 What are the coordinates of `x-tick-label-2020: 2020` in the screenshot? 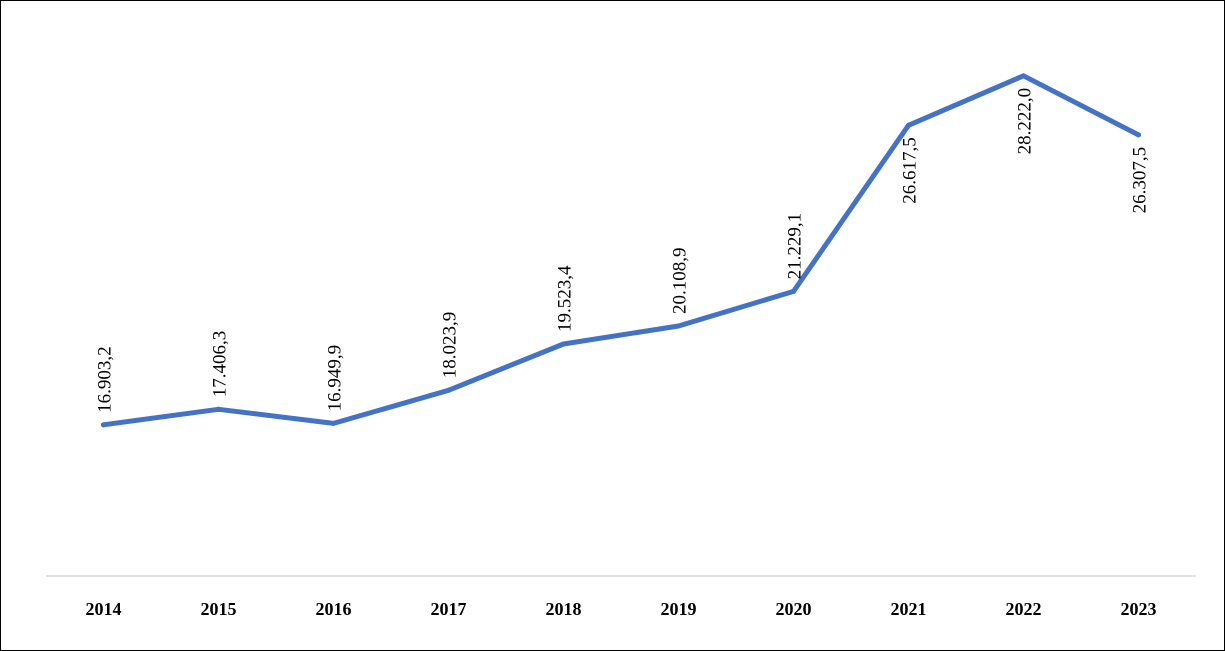 It's located at (794, 609).